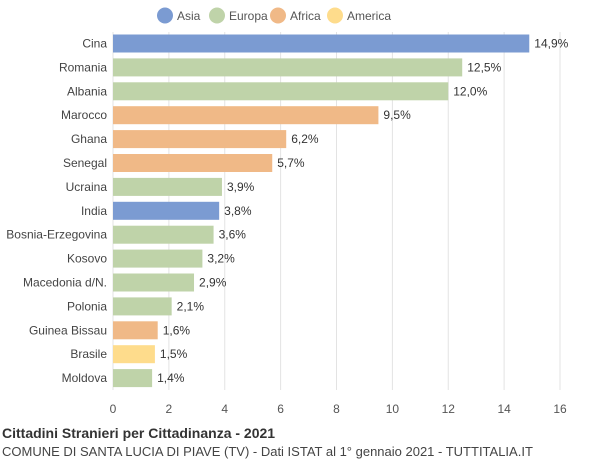 The image size is (600, 460). What do you see at coordinates (177, 330) in the screenshot?
I see `value-label: 1,6%` at bounding box center [177, 330].